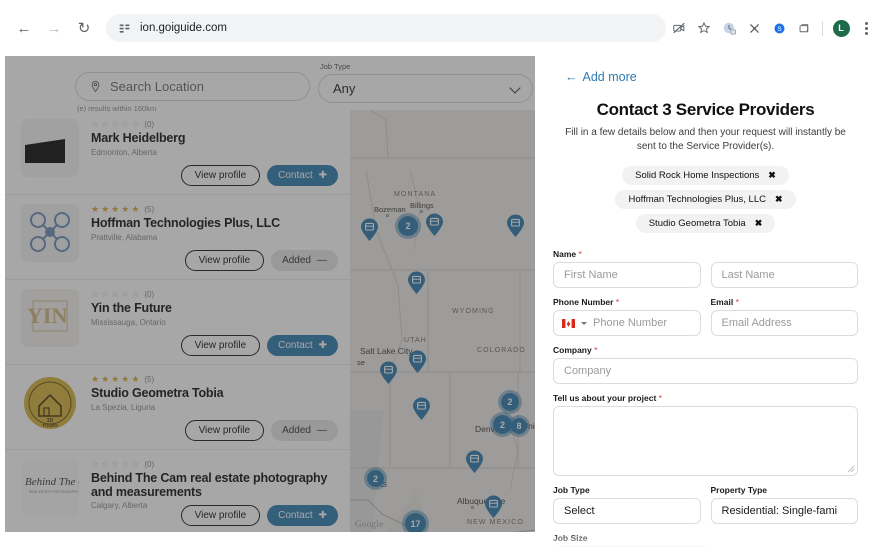 The width and height of the screenshot is (876, 558). What do you see at coordinates (851, 469) in the screenshot?
I see `resize-grip-icon` at bounding box center [851, 469].